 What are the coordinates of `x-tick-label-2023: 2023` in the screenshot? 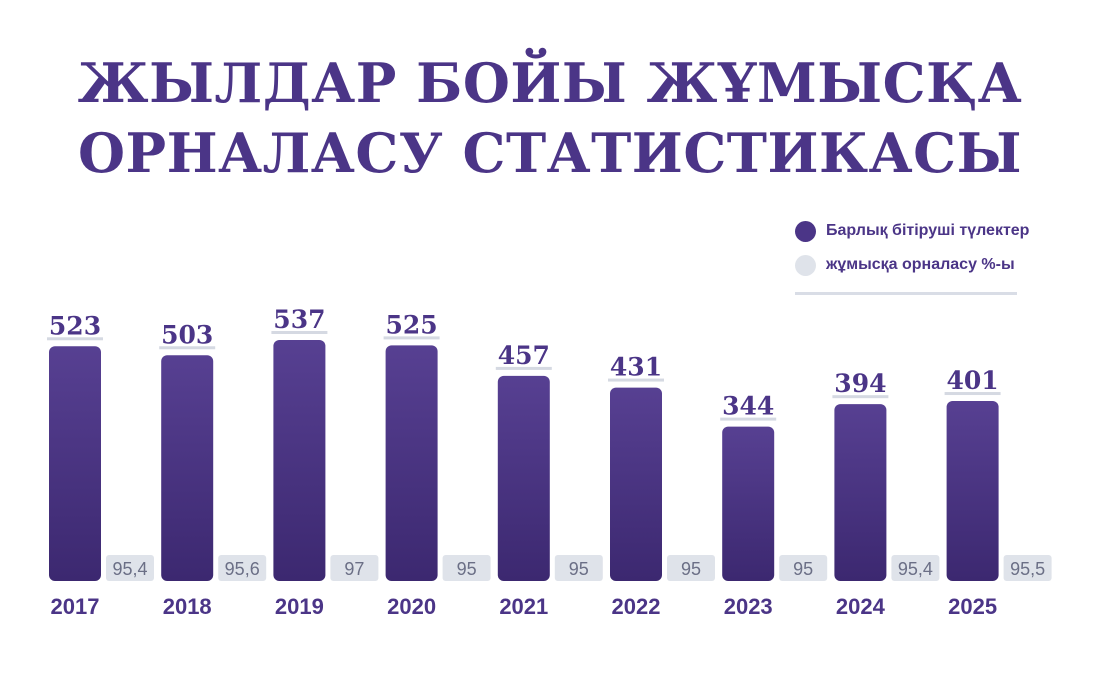 It's located at (748, 606).